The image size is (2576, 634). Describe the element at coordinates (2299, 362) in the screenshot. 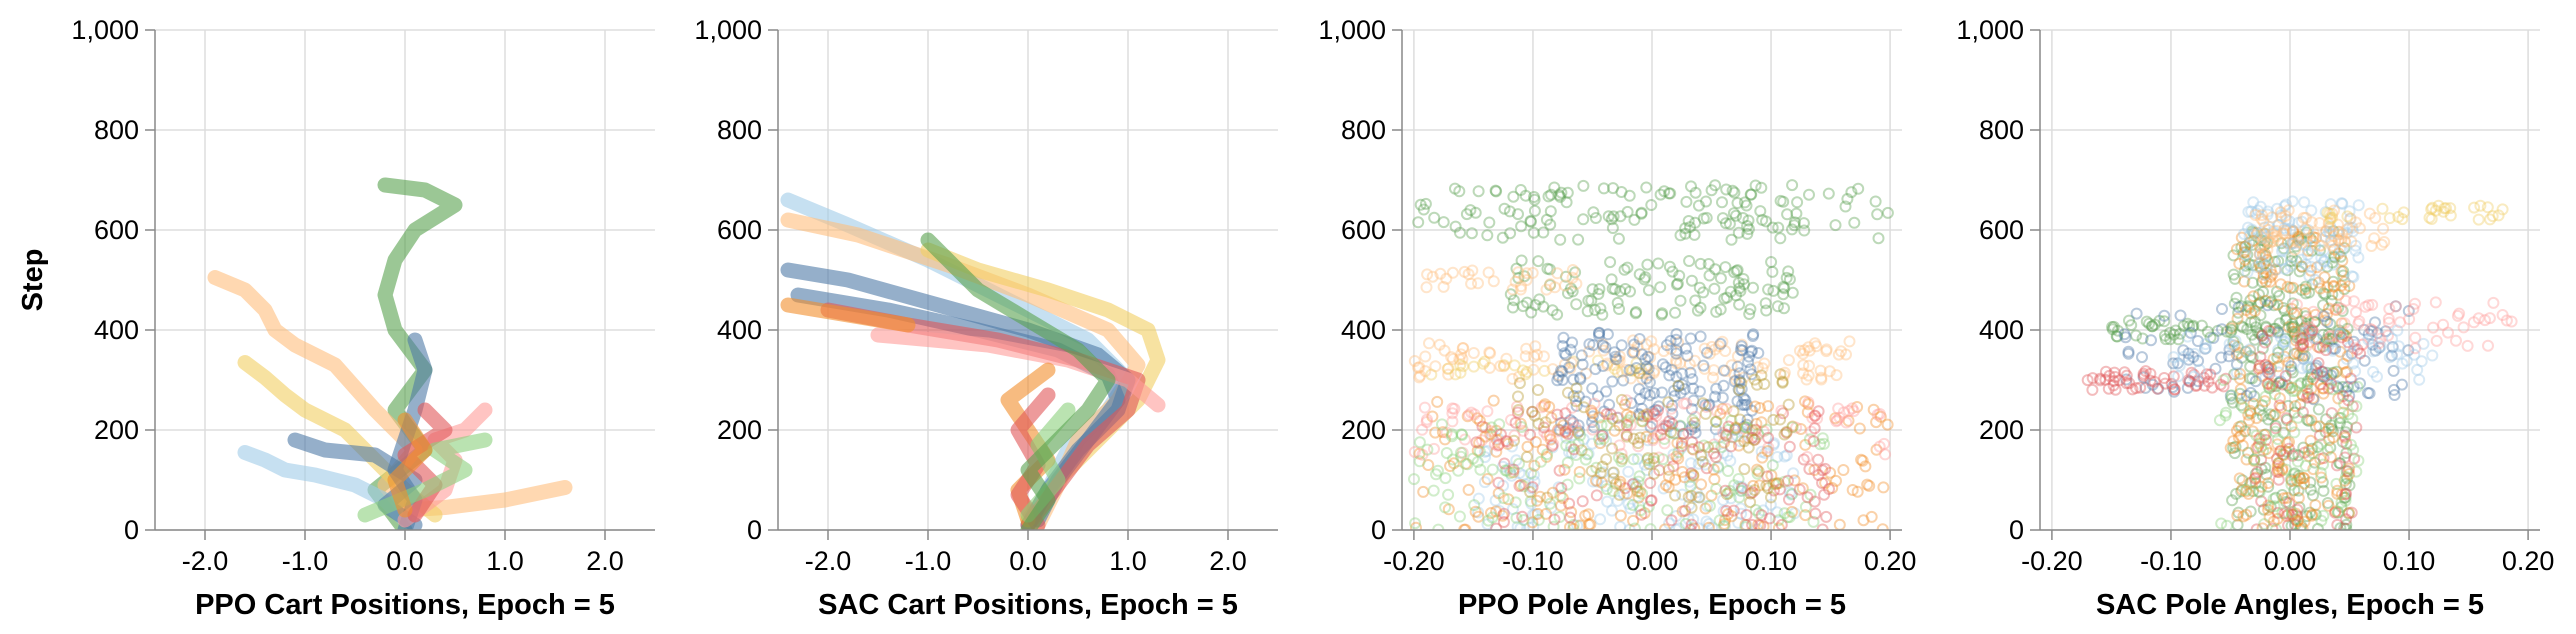

I see `series-marks` at that location.